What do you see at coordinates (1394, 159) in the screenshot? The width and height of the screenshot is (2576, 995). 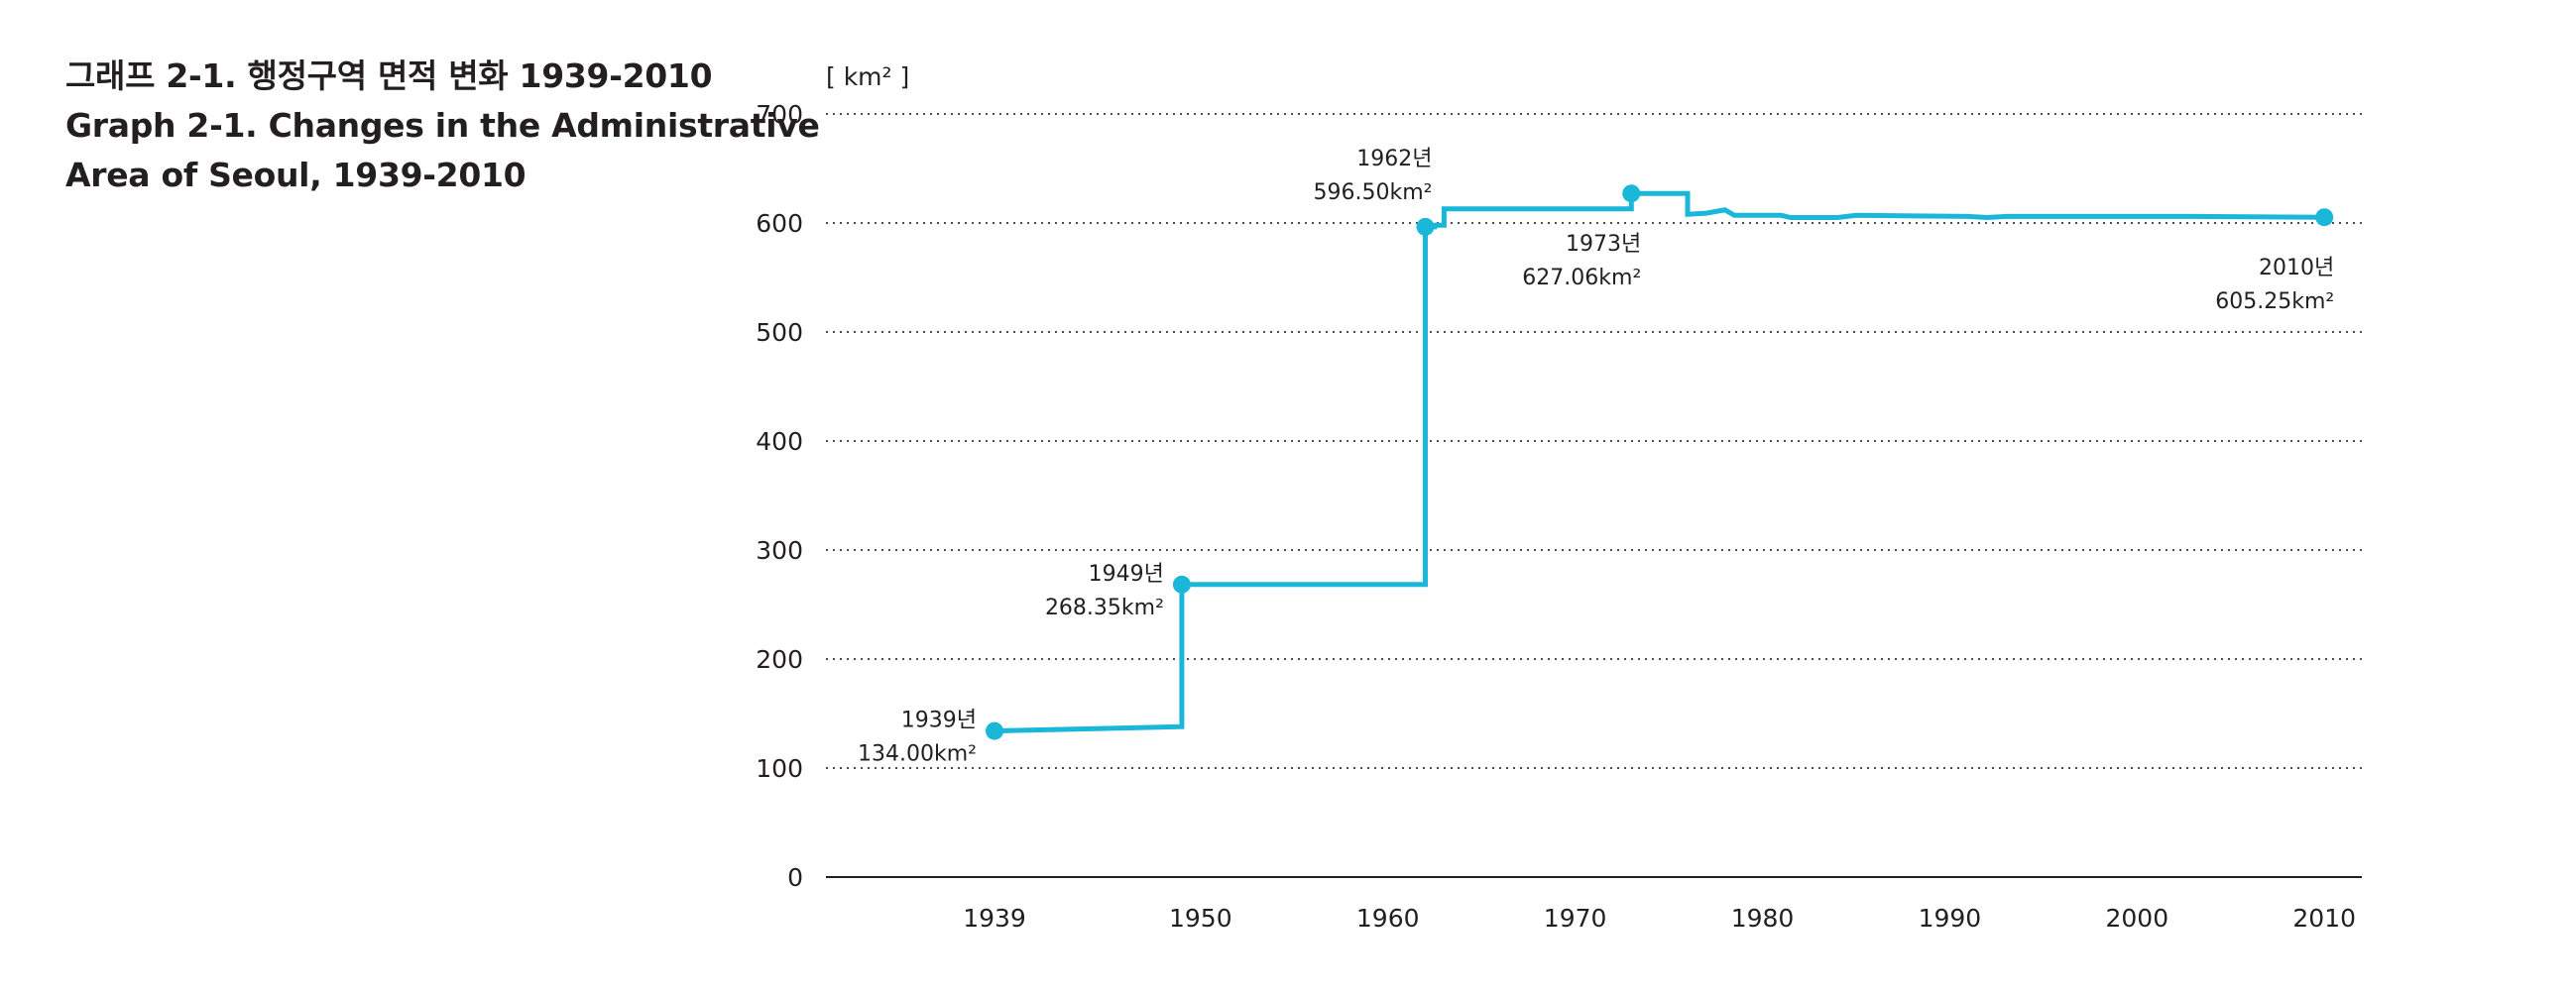 I see `annotation-year-2: 1962년` at bounding box center [1394, 159].